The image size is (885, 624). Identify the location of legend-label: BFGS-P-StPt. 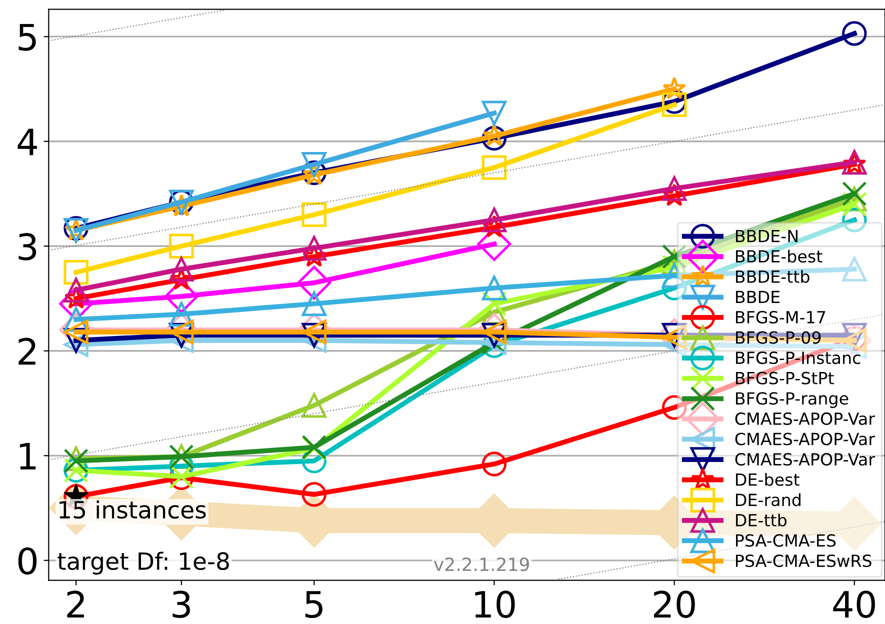
(785, 378).